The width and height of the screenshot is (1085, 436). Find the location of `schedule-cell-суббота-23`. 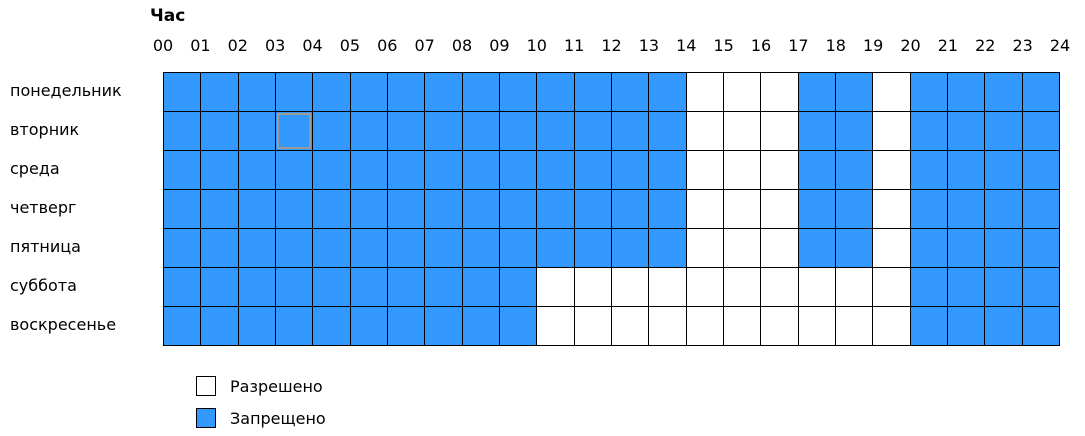

schedule-cell-суббота-23 is located at coordinates (1041, 287).